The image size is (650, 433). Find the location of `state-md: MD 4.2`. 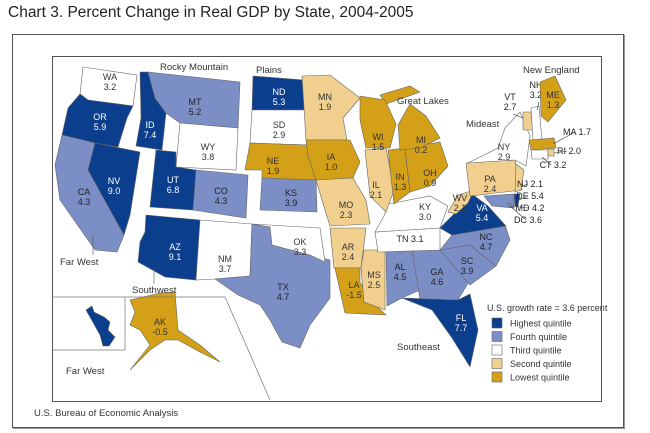

state-md: MD 4.2 is located at coordinates (514, 203).